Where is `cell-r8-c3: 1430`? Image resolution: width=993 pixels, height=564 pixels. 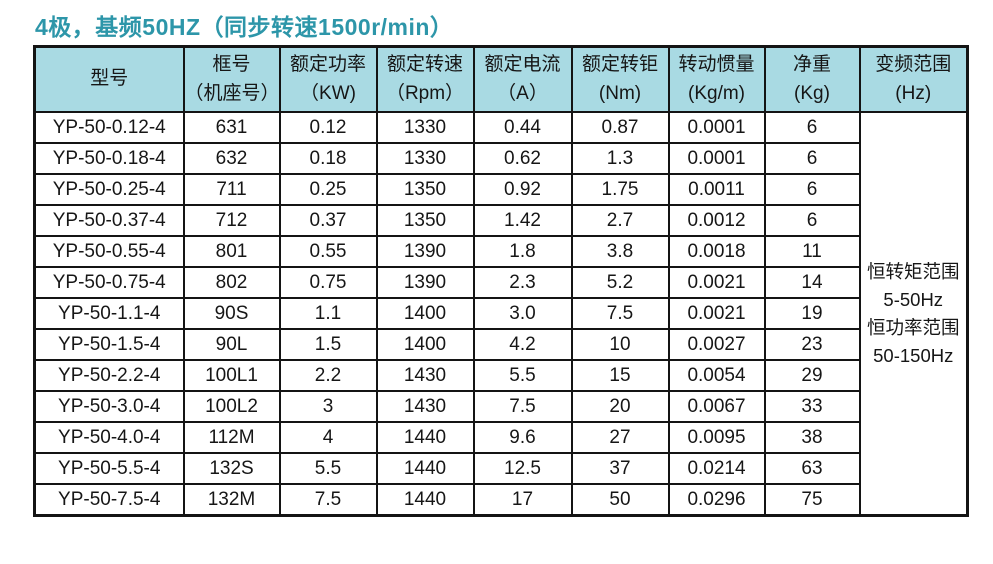 cell-r8-c3: 1430 is located at coordinates (425, 375).